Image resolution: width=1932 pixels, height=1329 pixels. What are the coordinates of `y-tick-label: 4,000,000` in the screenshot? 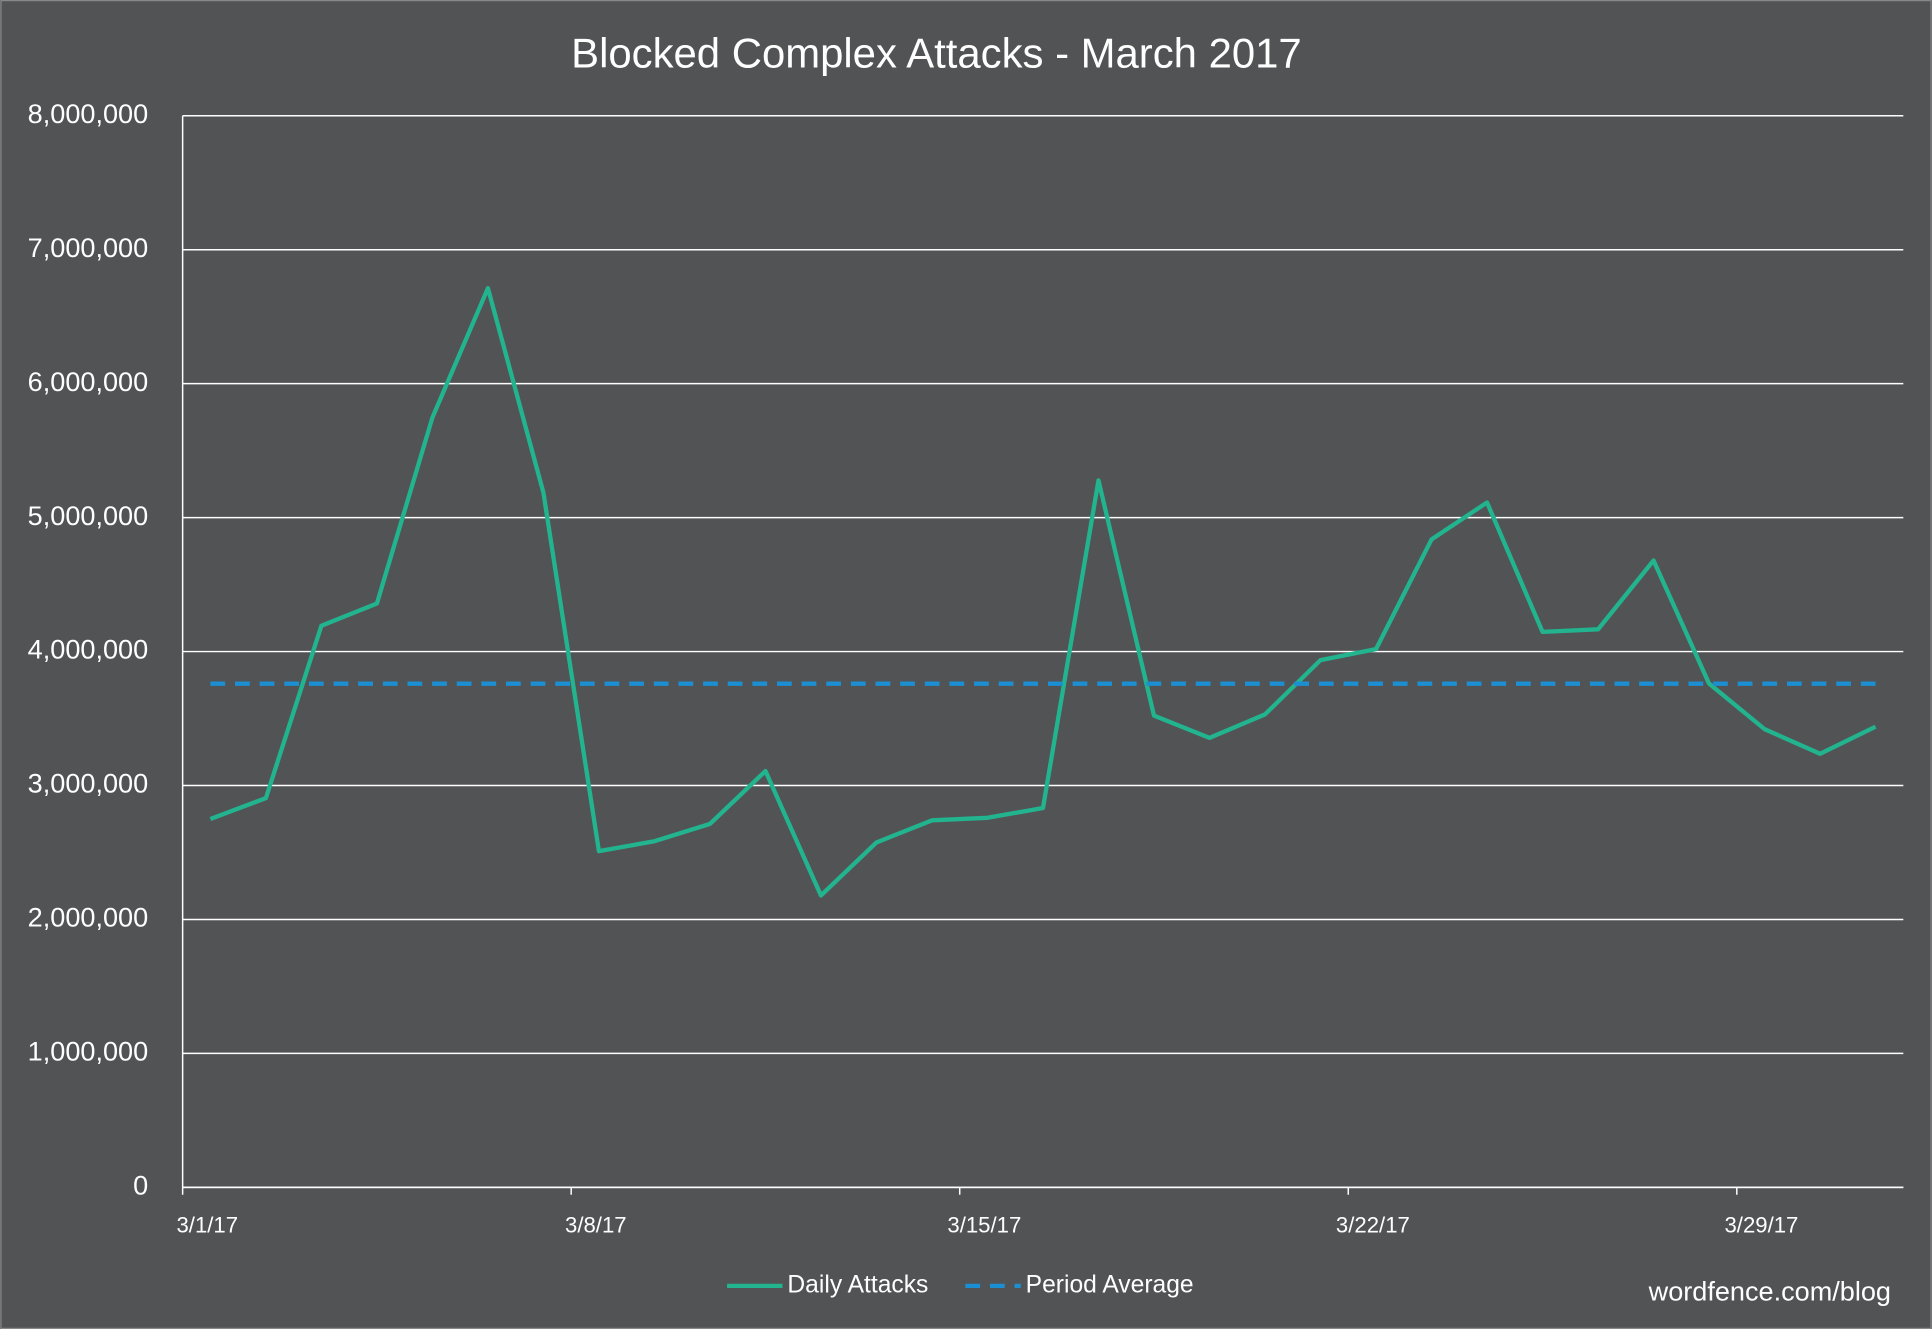 It's located at (88, 649).